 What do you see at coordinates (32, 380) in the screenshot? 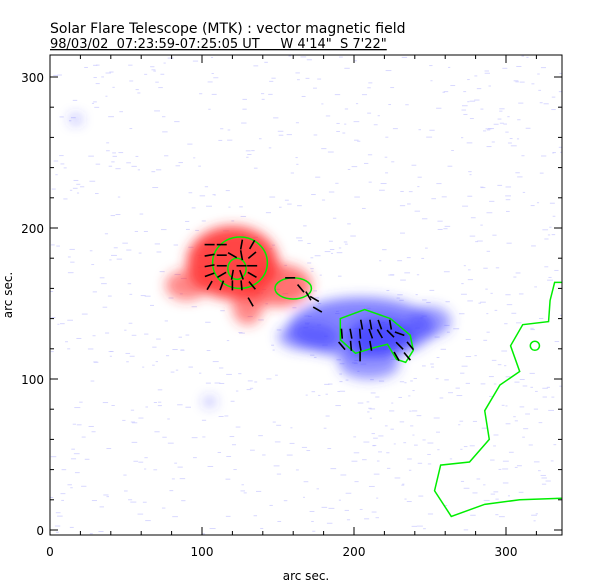
I see `y-tick-label: 100` at bounding box center [32, 380].